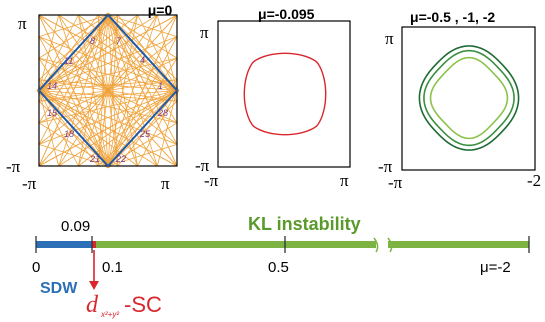 The width and height of the screenshot is (545, 322). What do you see at coordinates (204, 32) in the screenshot?
I see `y-top-label: π` at bounding box center [204, 32].